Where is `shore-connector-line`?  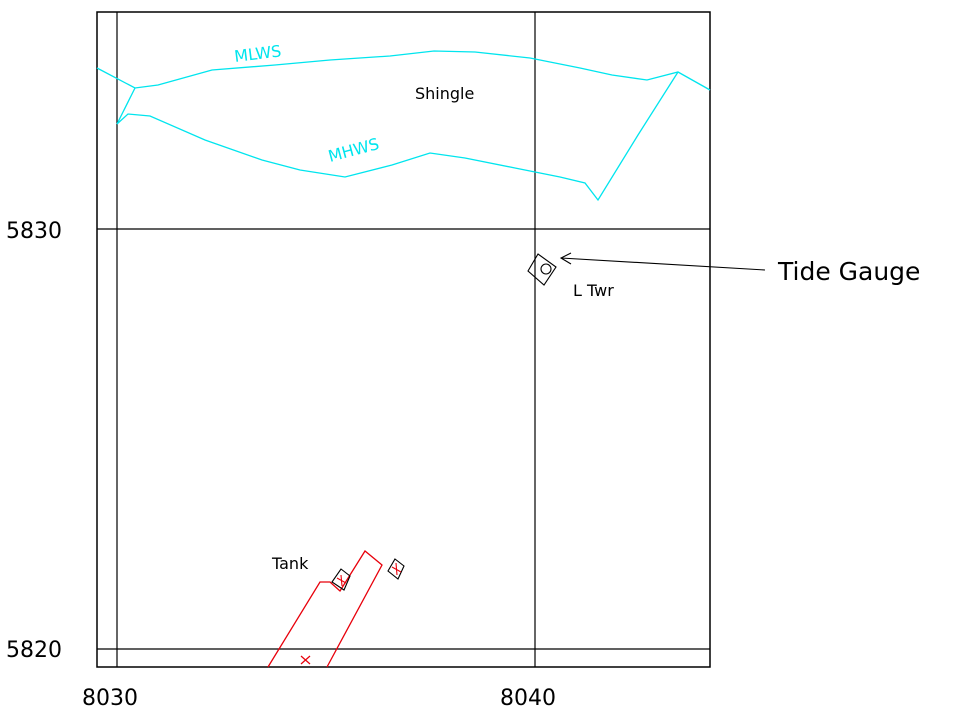
shore-connector-line is located at coordinates (126, 106).